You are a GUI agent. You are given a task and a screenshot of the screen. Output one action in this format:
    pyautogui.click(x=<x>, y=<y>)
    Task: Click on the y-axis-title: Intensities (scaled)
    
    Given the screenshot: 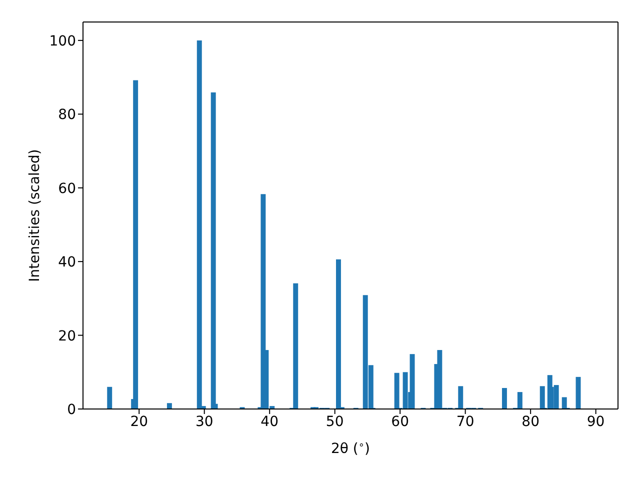 What is the action you would take?
    pyautogui.click(x=34, y=215)
    